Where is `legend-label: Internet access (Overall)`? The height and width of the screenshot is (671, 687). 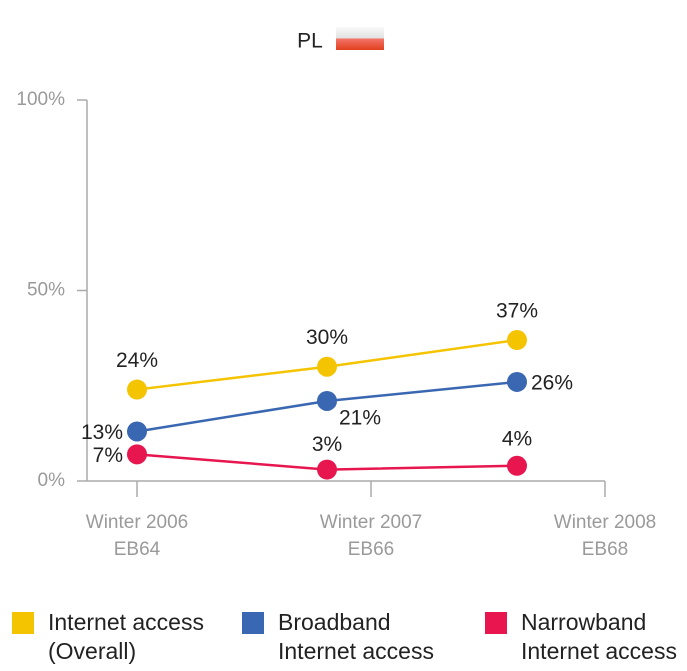 legend-label: Internet access (Overall) is located at coordinates (126, 636).